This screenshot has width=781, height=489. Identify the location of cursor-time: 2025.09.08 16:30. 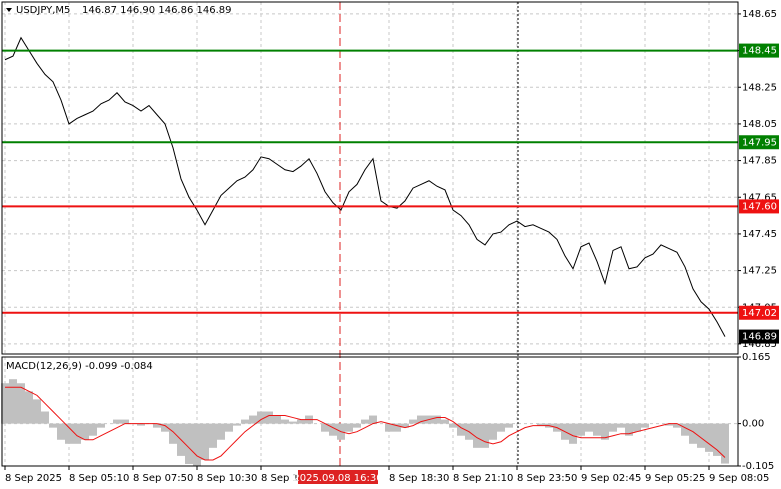
(337, 478).